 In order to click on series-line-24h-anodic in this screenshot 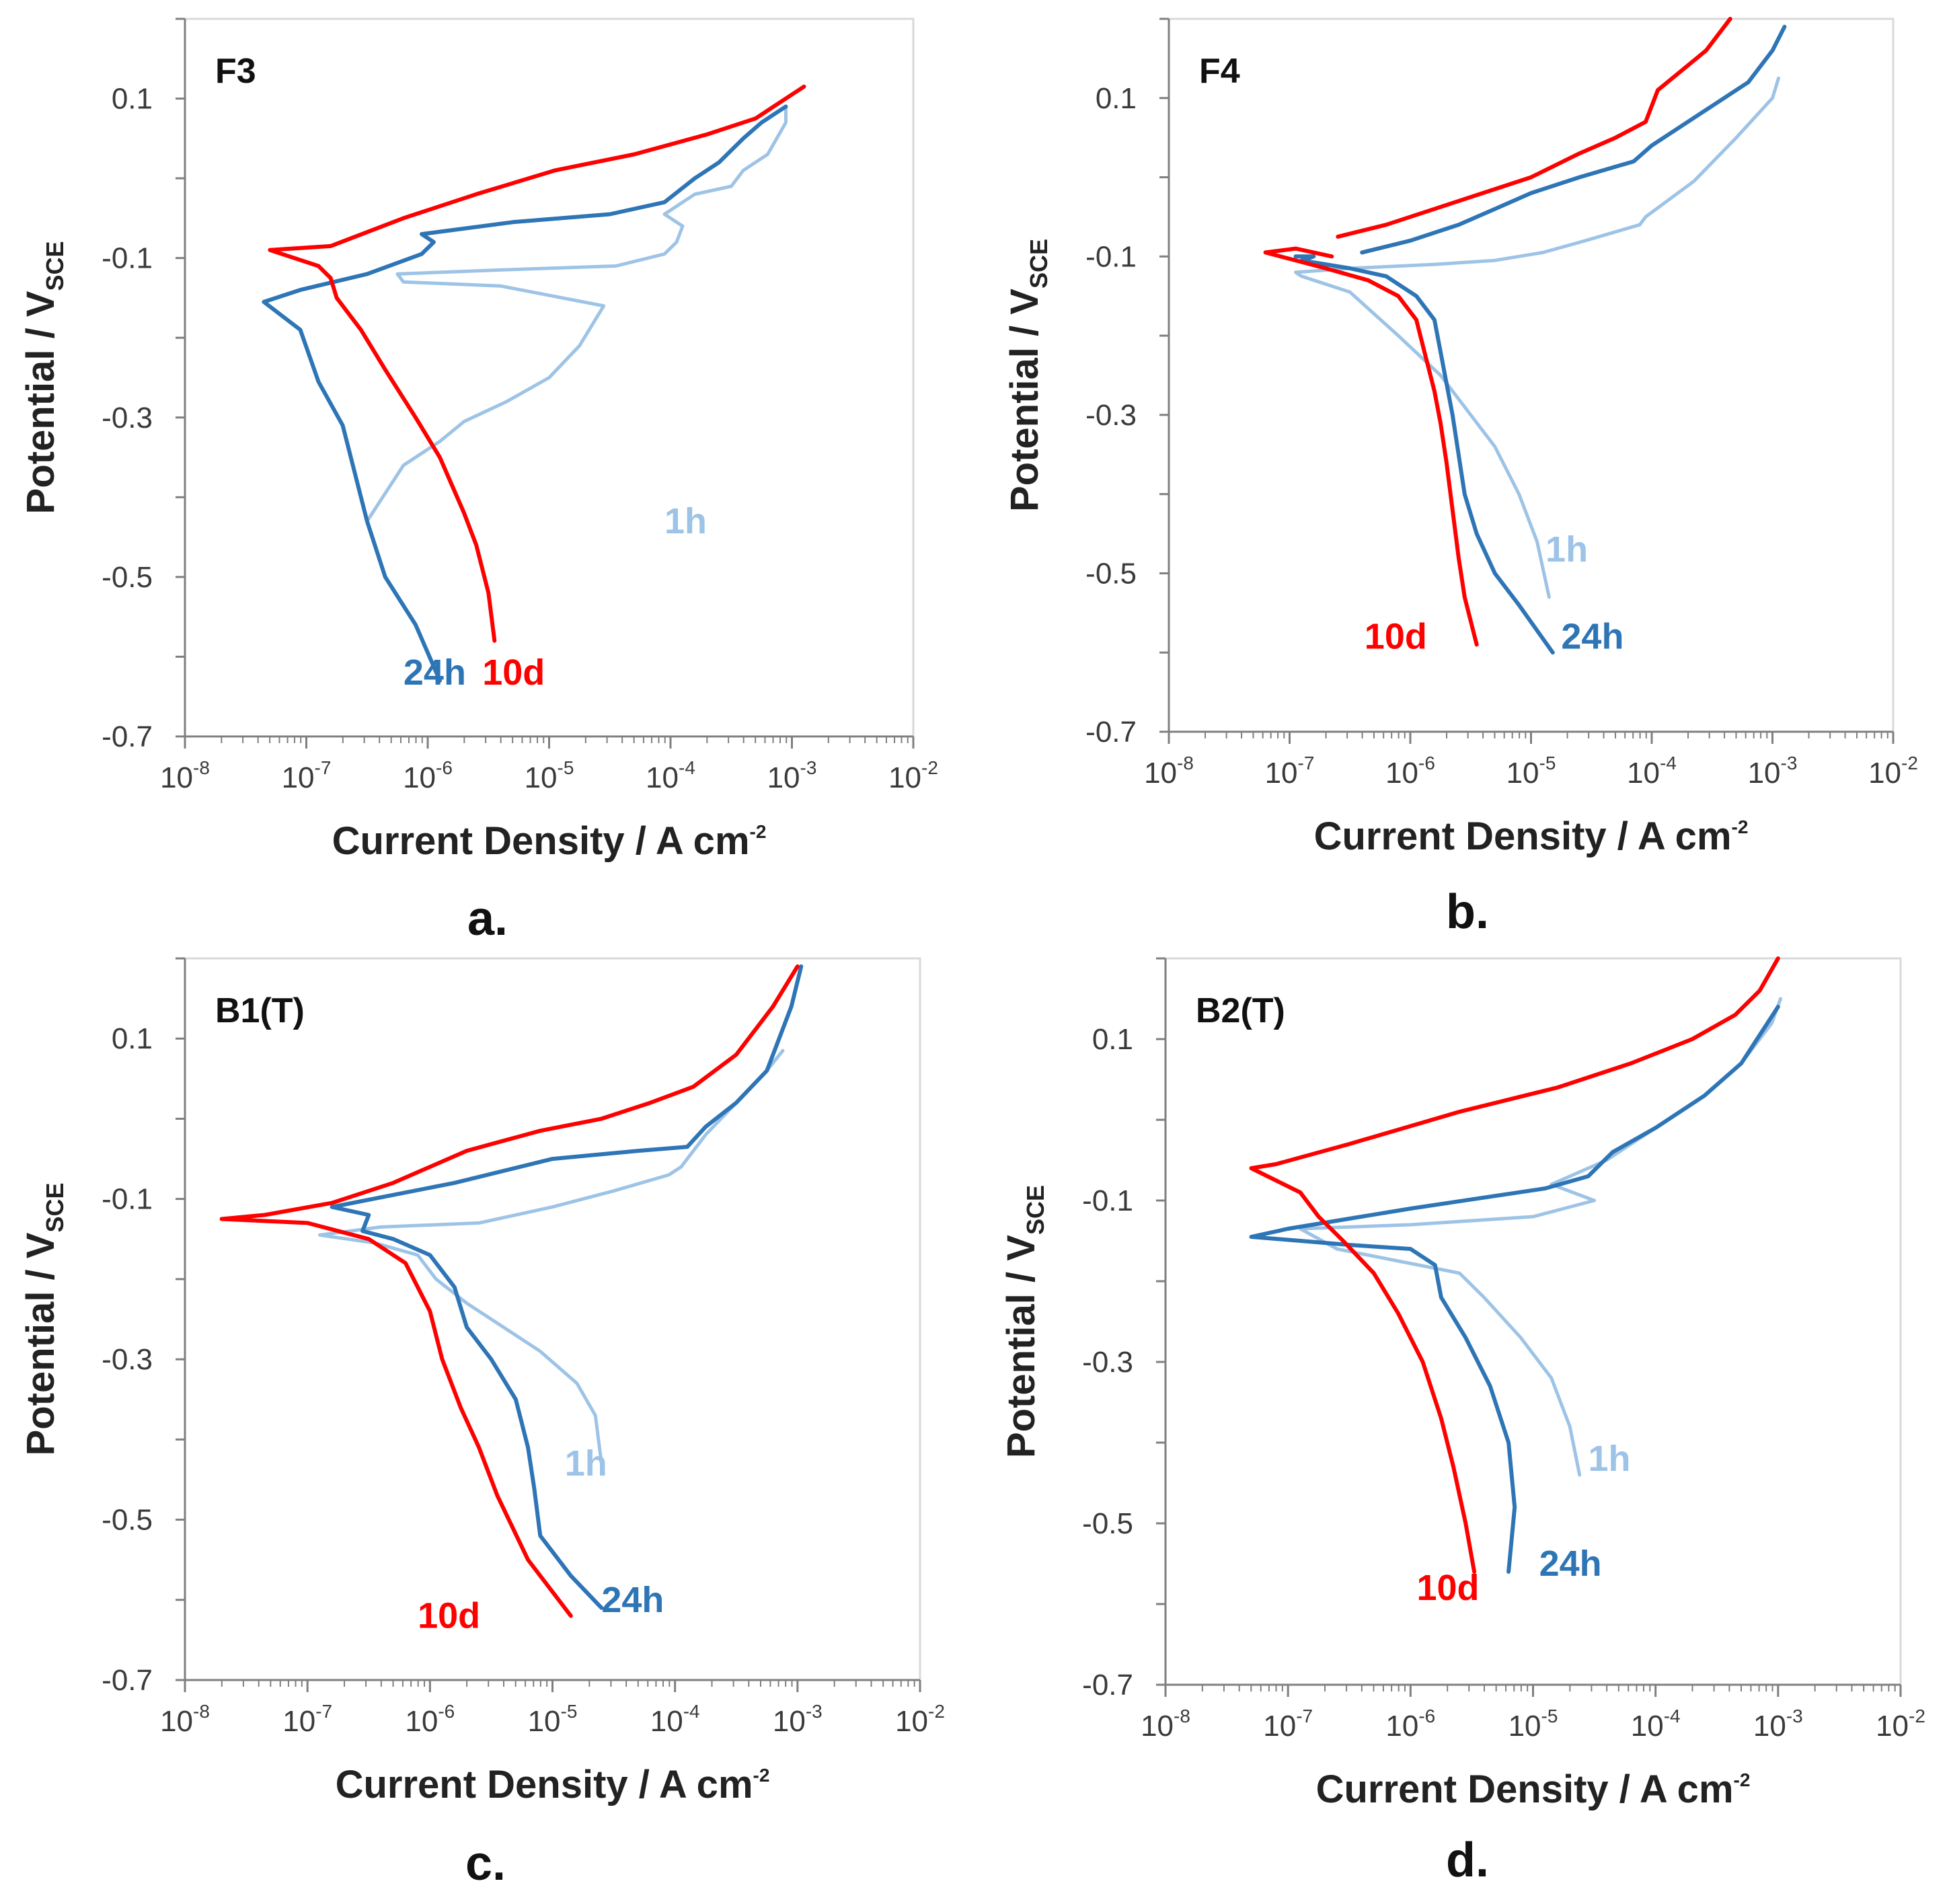, I will do `click(1573, 139)`.